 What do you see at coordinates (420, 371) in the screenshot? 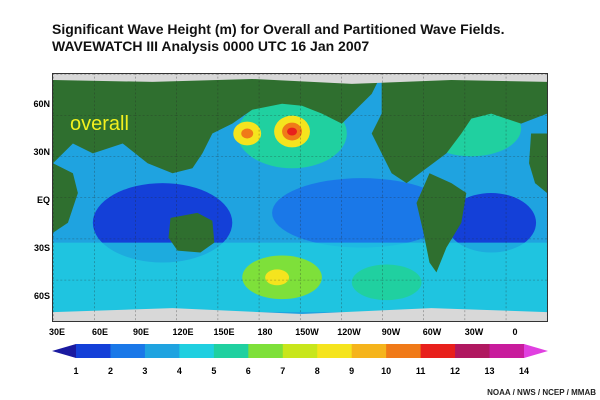
I see `colorbar-tick-label: 11` at bounding box center [420, 371].